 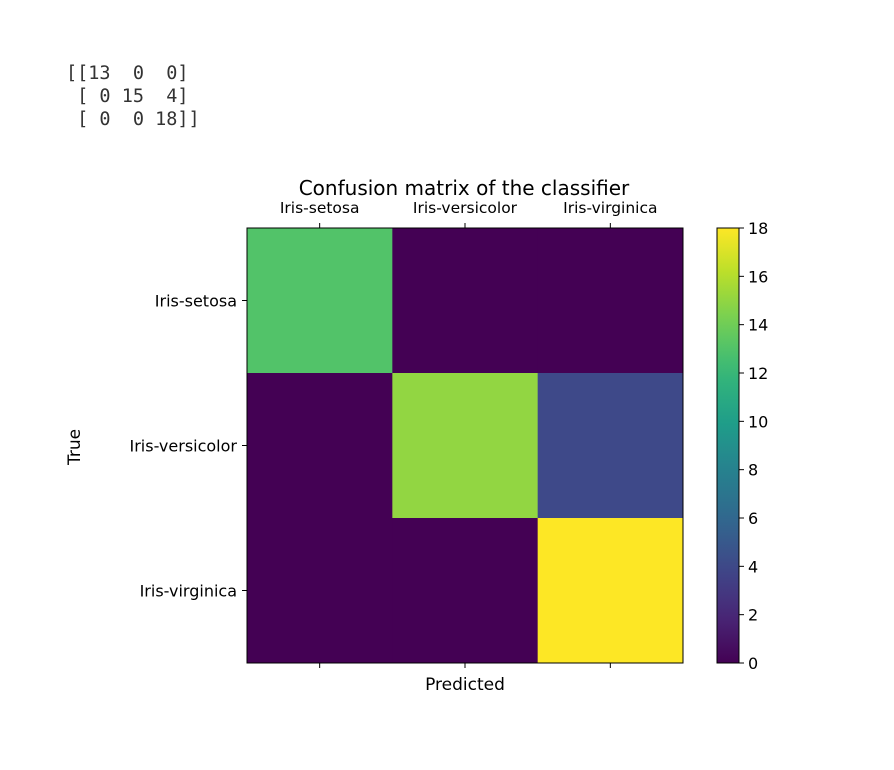 I want to click on y-axis-ticks: Iris-setosa Iris-versicolor Iris-virginica, so click(x=188, y=446).